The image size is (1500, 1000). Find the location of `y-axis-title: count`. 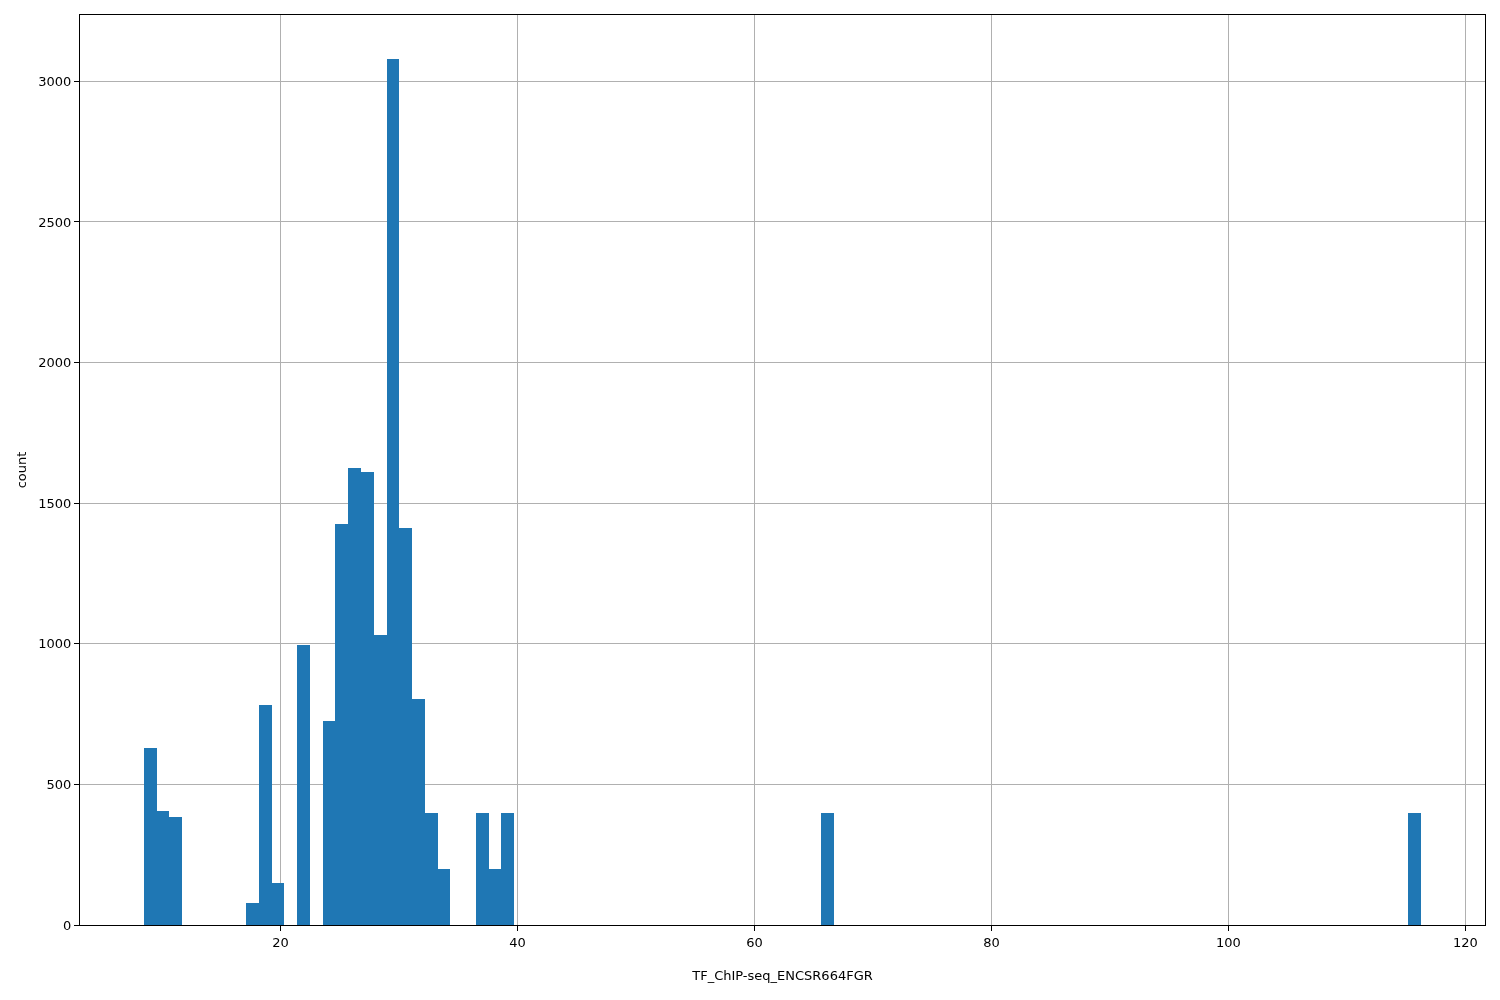

y-axis-title: count is located at coordinates (22, 470).